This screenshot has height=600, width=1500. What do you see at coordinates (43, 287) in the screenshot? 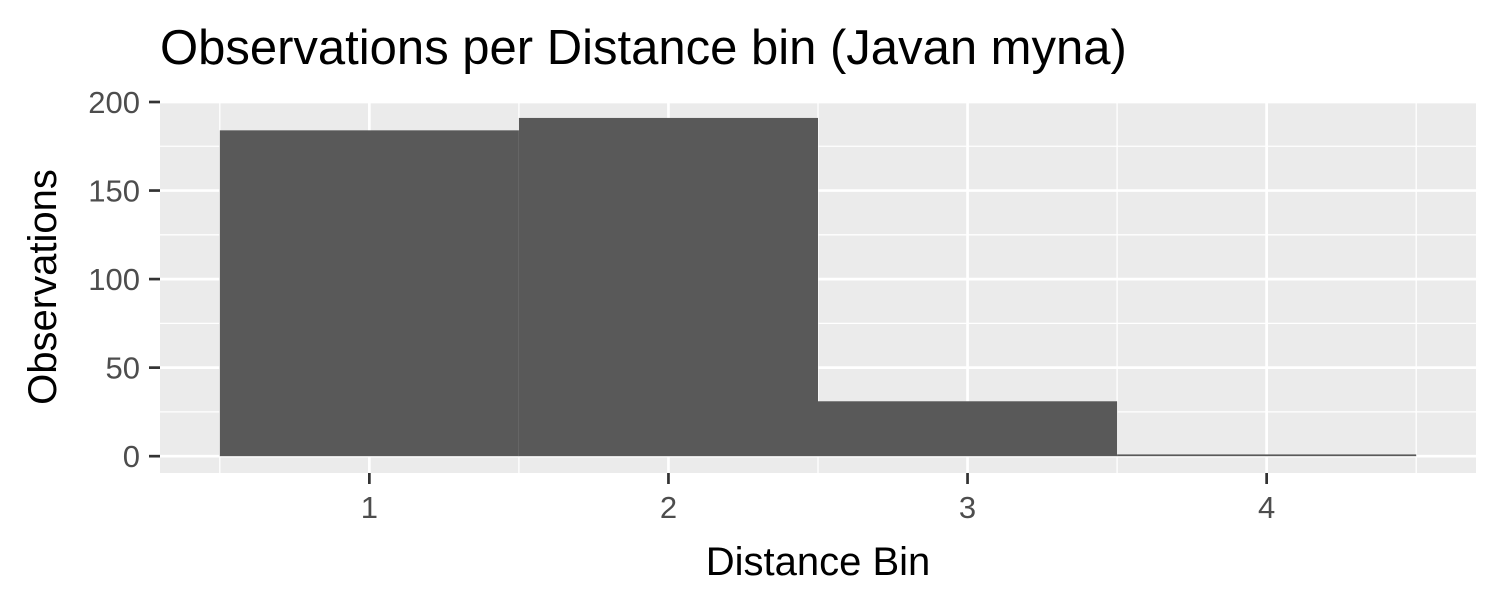
I see `y-axis-title: Observations` at bounding box center [43, 287].